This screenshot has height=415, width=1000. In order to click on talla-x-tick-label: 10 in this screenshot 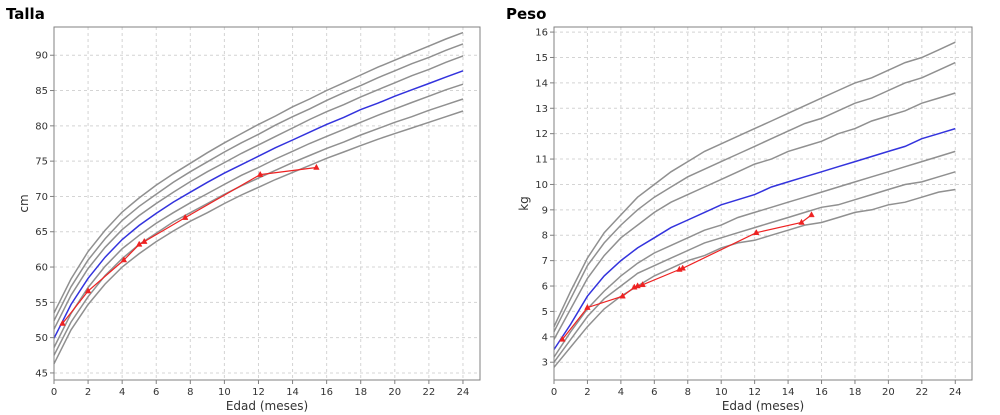, I will do `click(224, 392)`.